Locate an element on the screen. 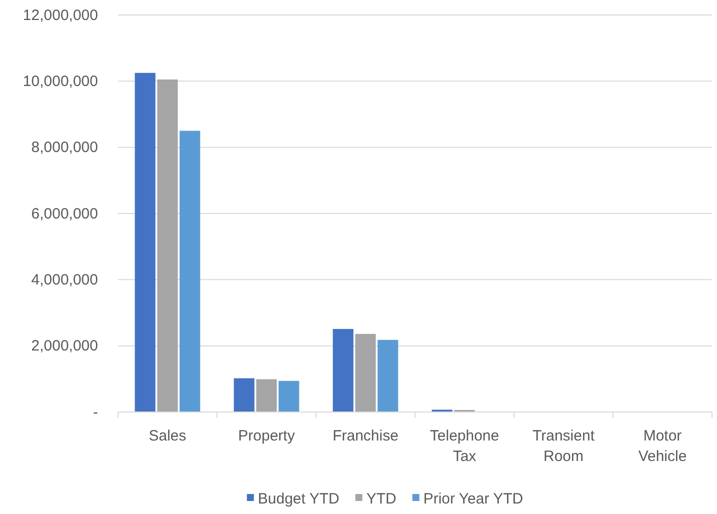  legend-label: Budget YTD is located at coordinates (299, 499).